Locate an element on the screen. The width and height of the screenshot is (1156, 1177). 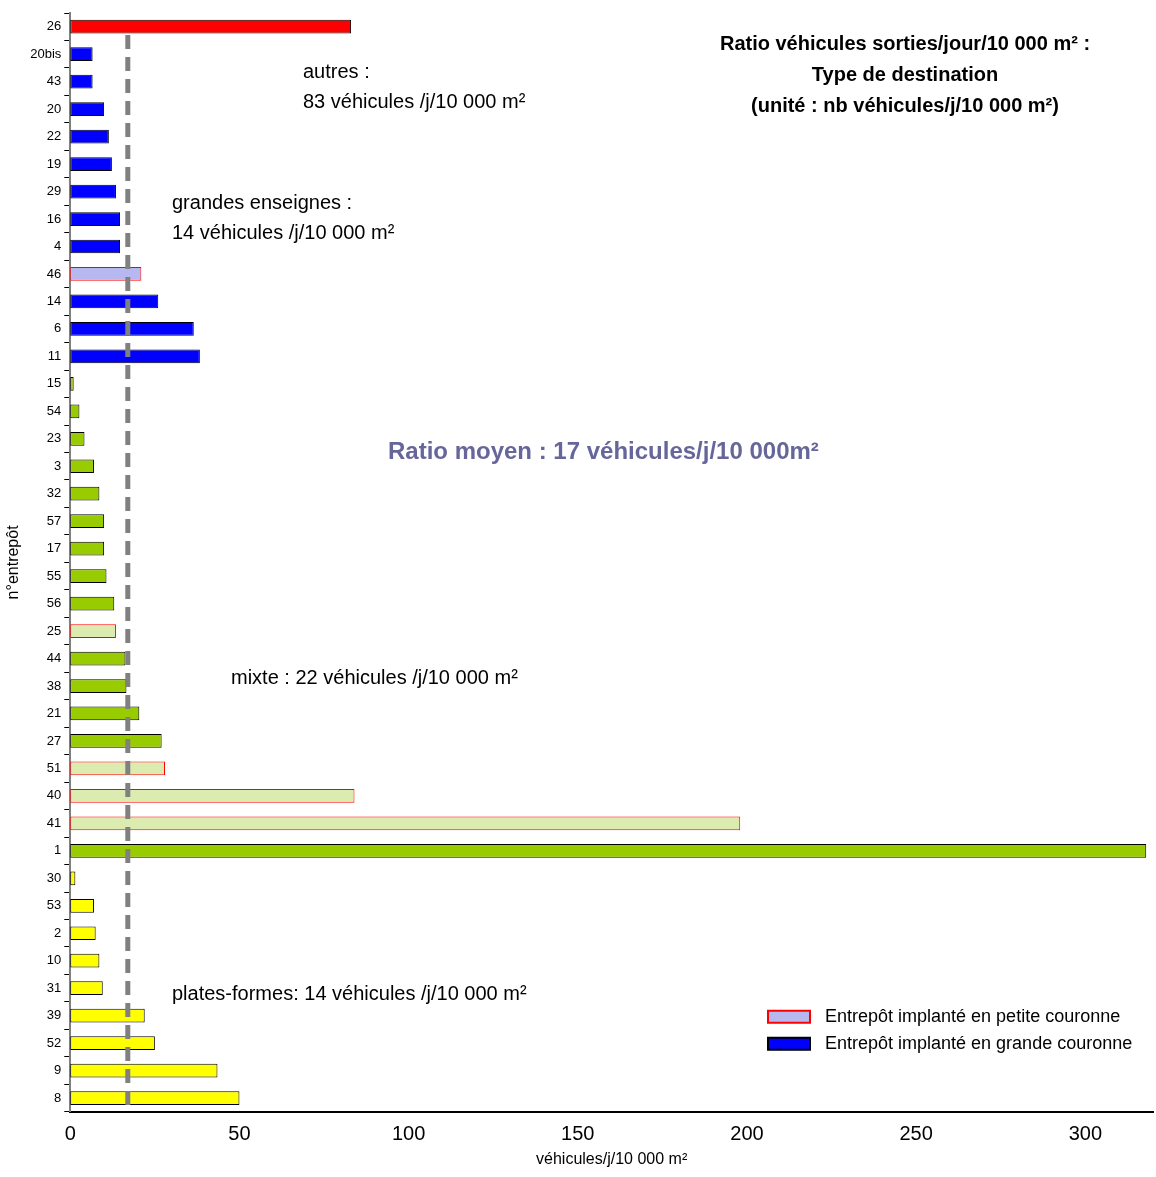
annotation: autres : 83 véhicules /j/10 000 m² is located at coordinates (414, 85).